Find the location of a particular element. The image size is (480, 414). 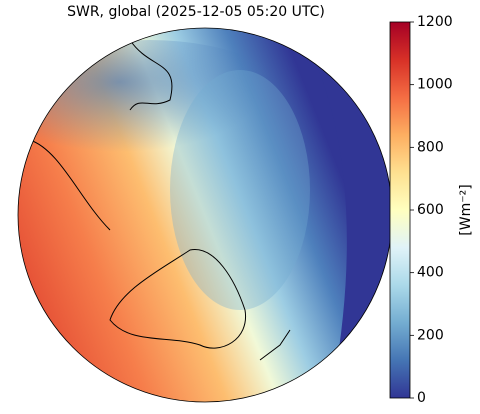

colorbar is located at coordinates (400, 210).